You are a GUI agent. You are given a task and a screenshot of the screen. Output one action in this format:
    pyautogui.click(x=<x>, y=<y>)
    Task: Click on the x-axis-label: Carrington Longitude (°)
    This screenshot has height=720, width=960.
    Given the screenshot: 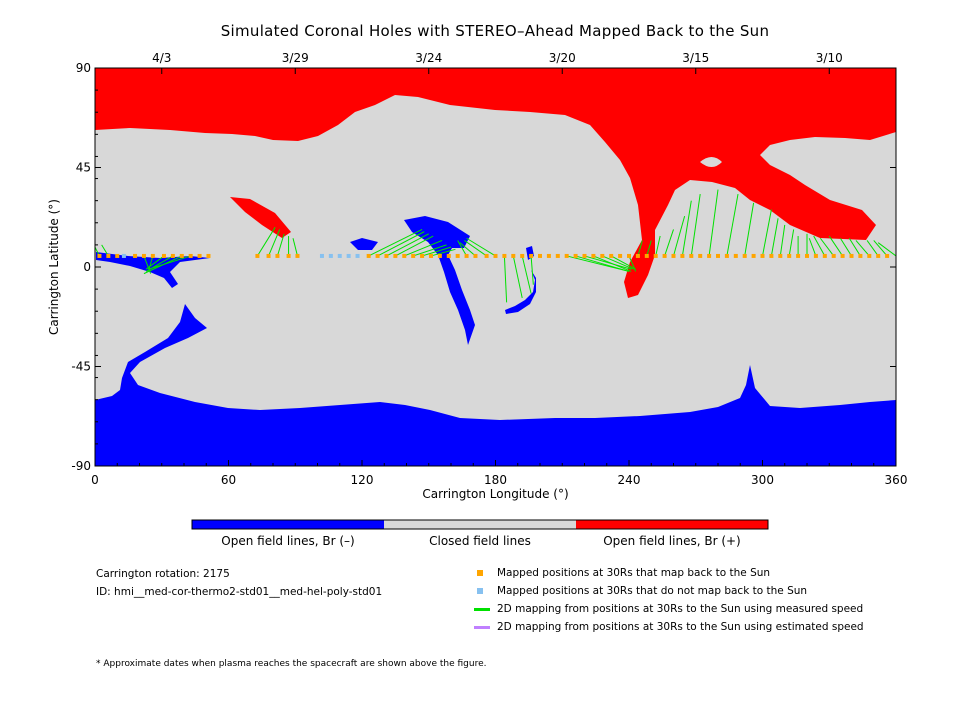 What is the action you would take?
    pyautogui.click(x=495, y=494)
    